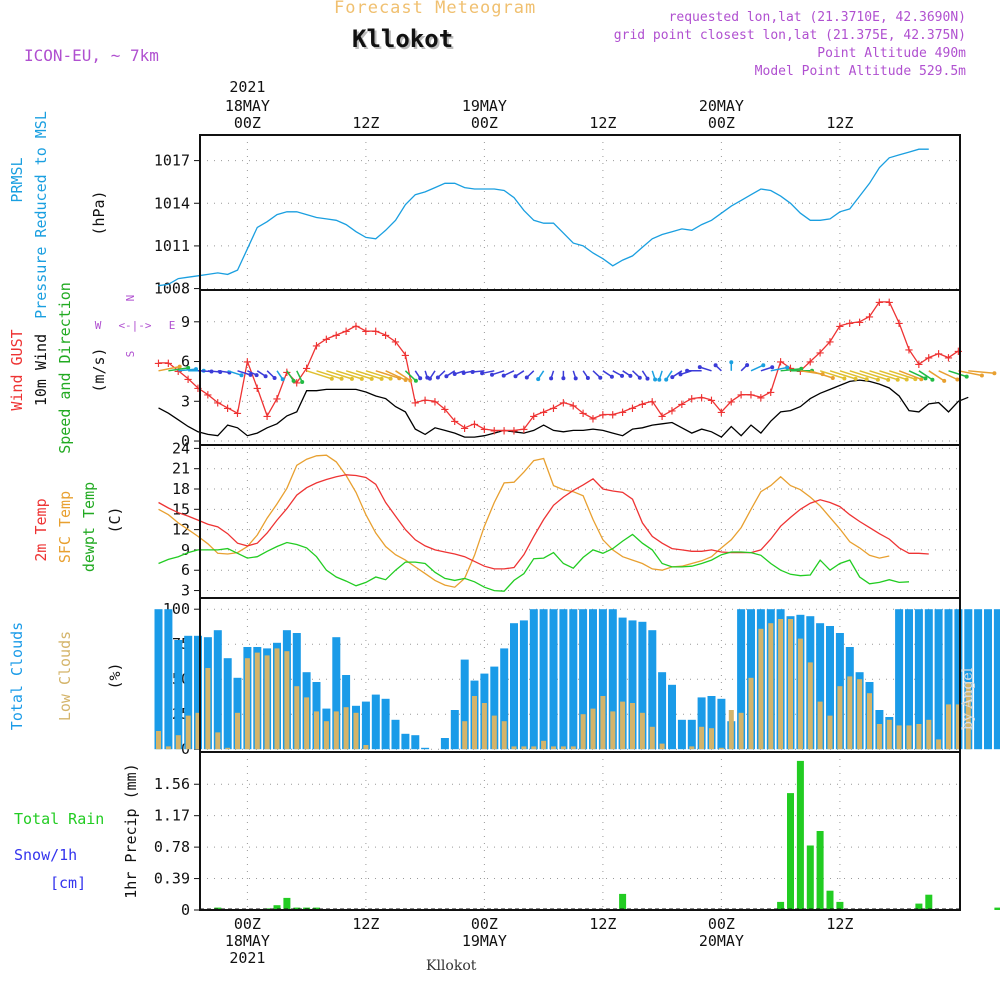  I want to click on snow-unit-label: [cm], so click(68, 883).